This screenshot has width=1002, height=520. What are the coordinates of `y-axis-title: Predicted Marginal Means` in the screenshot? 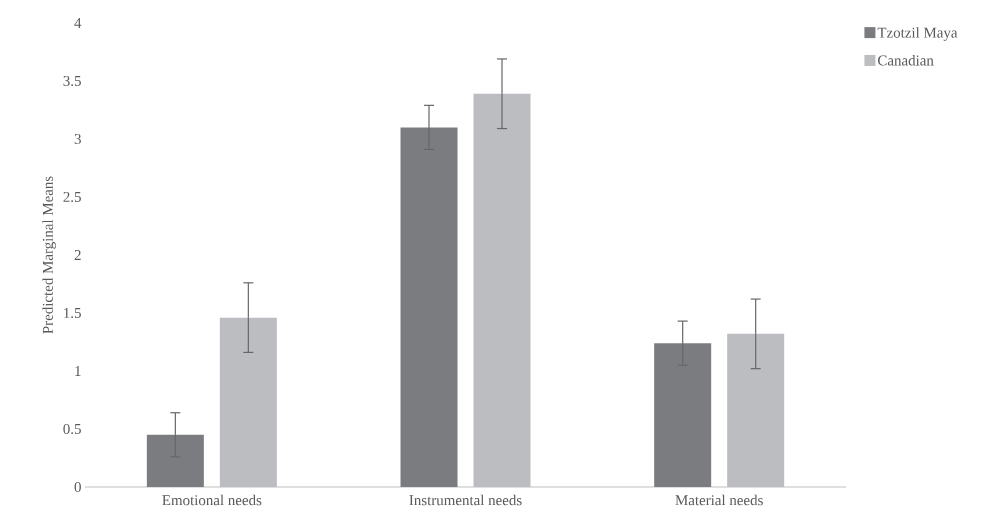 It's located at (49, 255).